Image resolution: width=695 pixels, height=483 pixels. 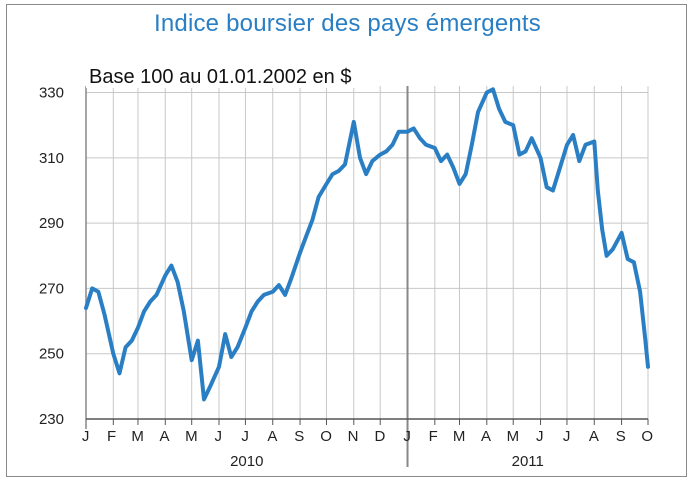 What do you see at coordinates (220, 77) in the screenshot?
I see `chart-subtitle: Base 100 au 01.01.2002 en $` at bounding box center [220, 77].